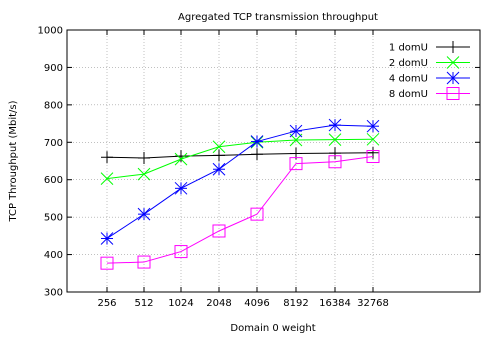 The image size is (483, 337). Describe the element at coordinates (218, 303) in the screenshot. I see `x-tick-label: 2048` at that location.